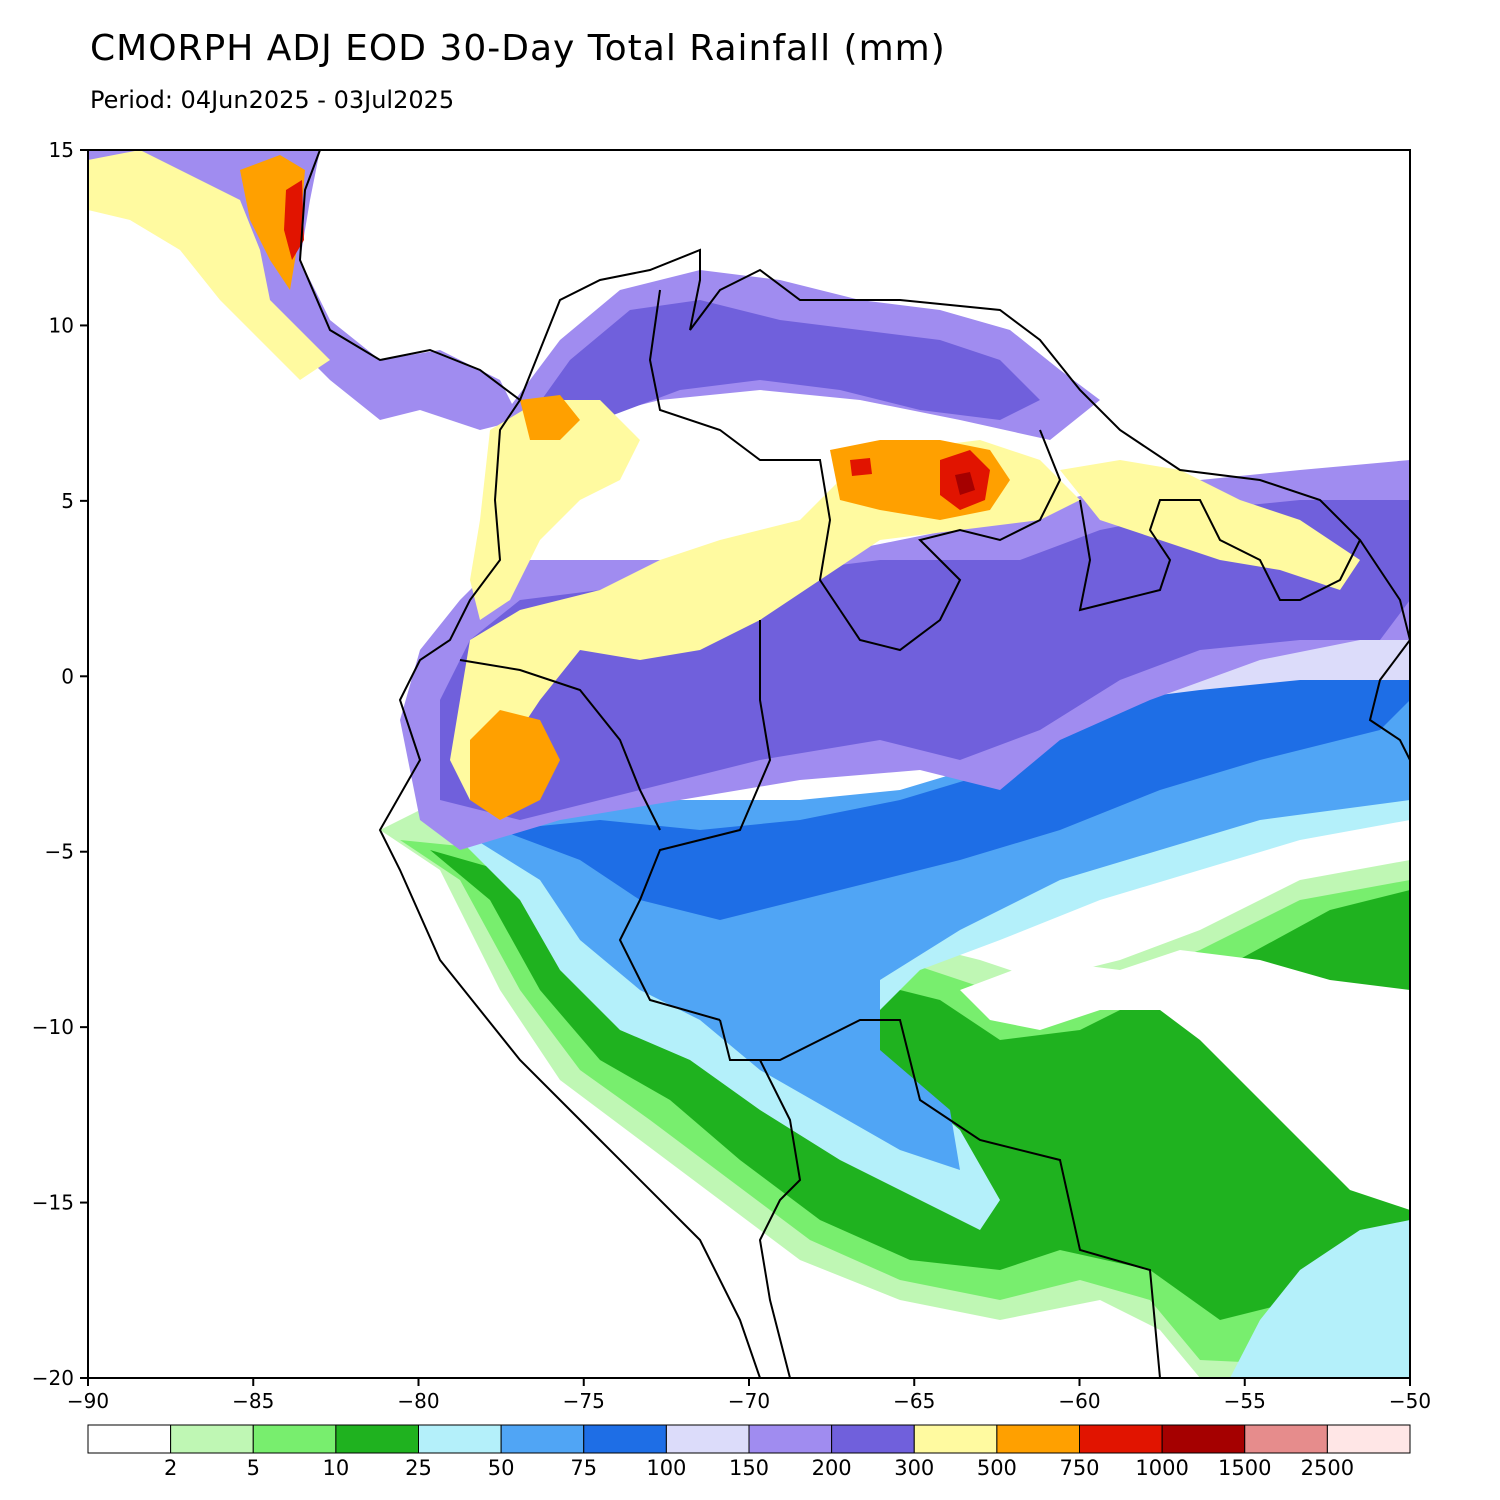 The image size is (1500, 1500). What do you see at coordinates (832, 1468) in the screenshot?
I see `colorbar-label: 200` at bounding box center [832, 1468].